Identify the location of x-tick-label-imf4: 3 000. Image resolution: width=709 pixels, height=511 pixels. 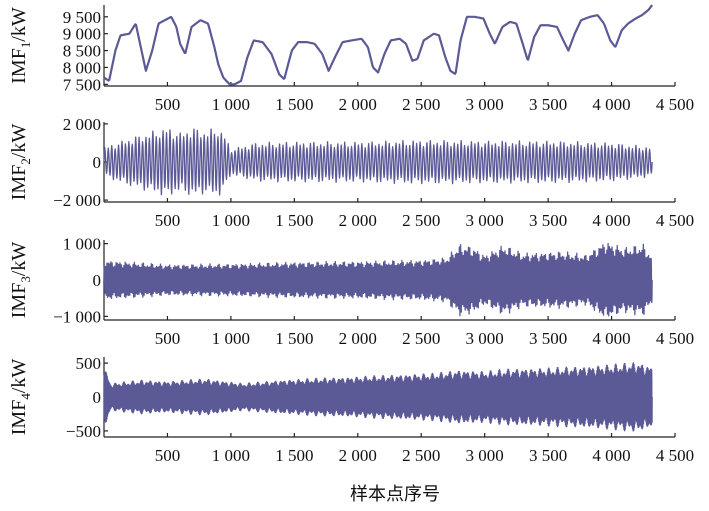
(485, 455).